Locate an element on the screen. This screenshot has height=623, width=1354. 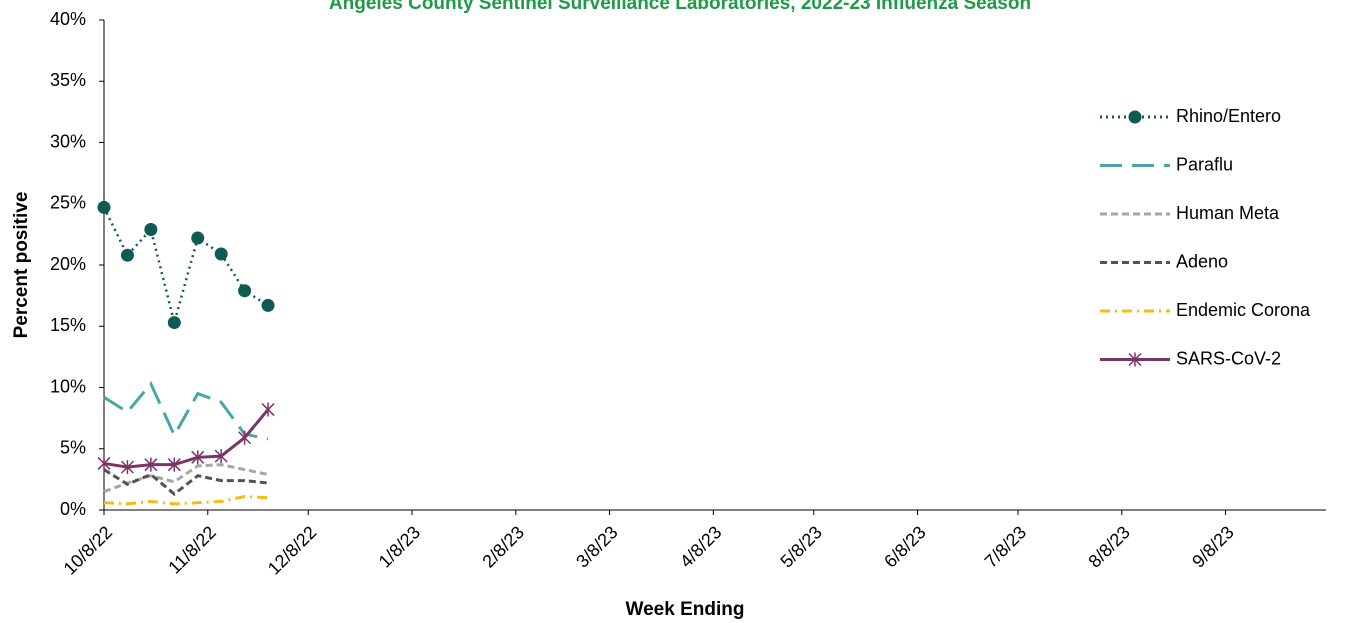
x-tick-label: 12/8/22 is located at coordinates (292, 550).